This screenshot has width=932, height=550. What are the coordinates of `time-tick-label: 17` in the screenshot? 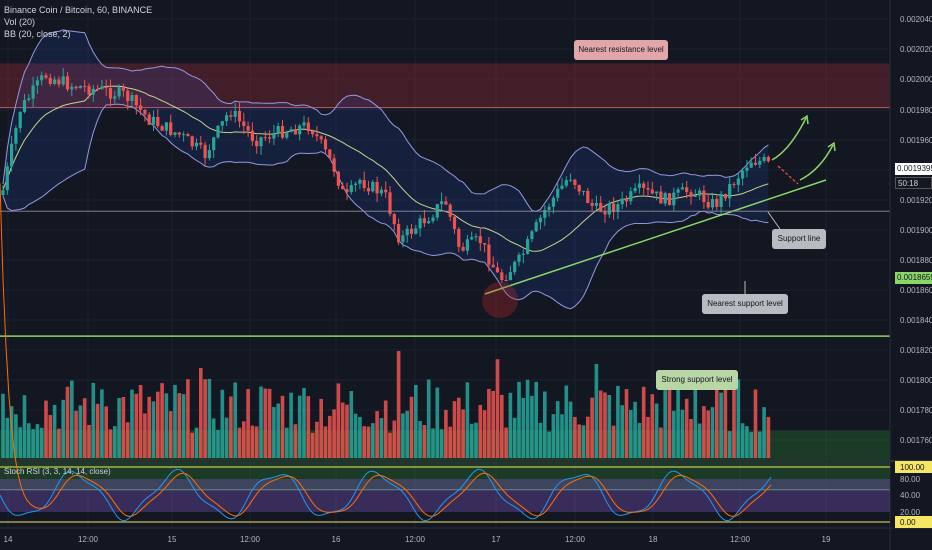 It's located at (496, 539).